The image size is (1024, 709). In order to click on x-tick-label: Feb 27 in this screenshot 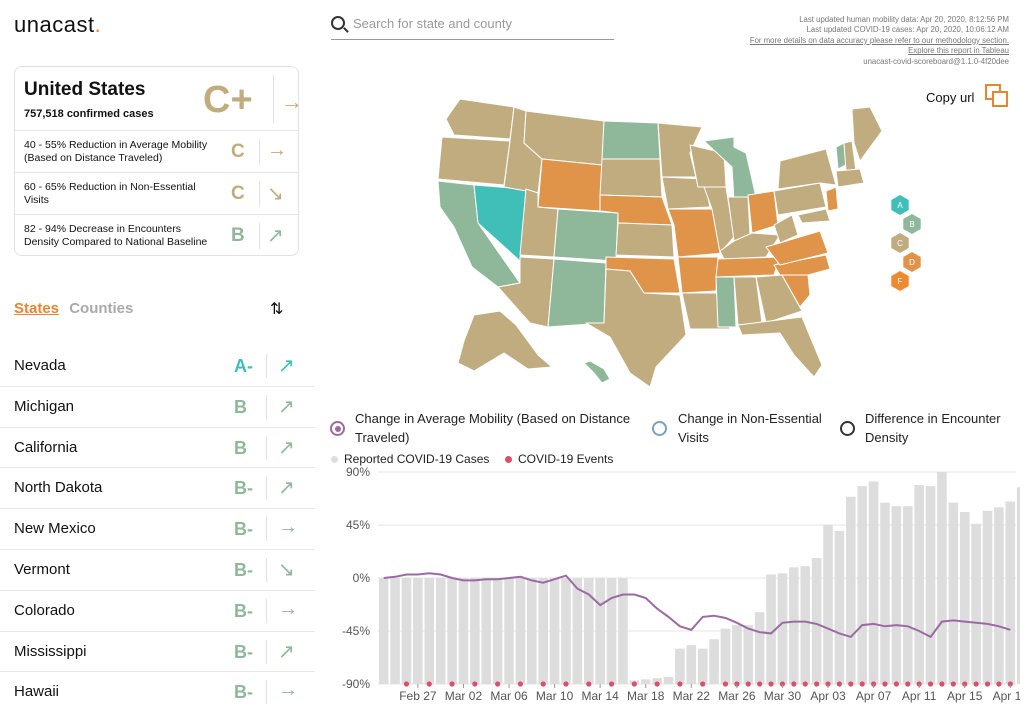, I will do `click(418, 696)`.